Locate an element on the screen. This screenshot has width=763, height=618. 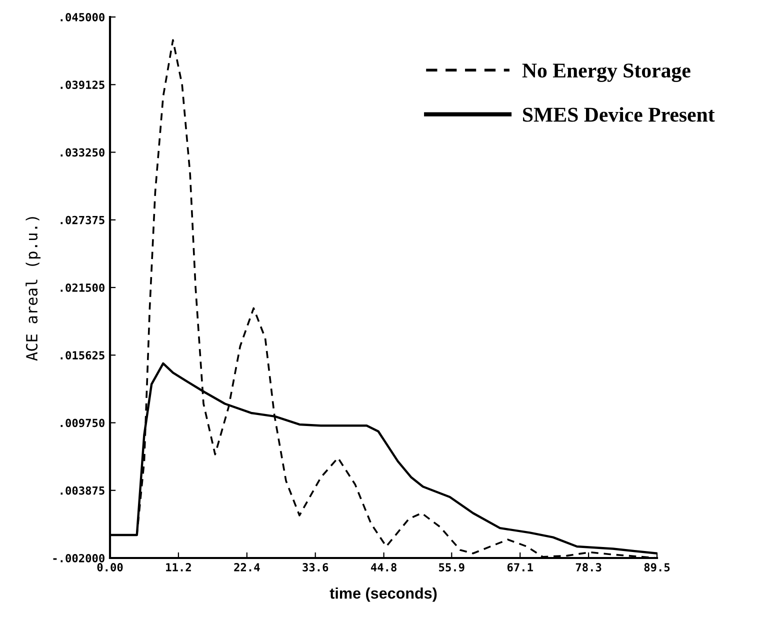
x-tick-label: 33.6 is located at coordinates (315, 567).